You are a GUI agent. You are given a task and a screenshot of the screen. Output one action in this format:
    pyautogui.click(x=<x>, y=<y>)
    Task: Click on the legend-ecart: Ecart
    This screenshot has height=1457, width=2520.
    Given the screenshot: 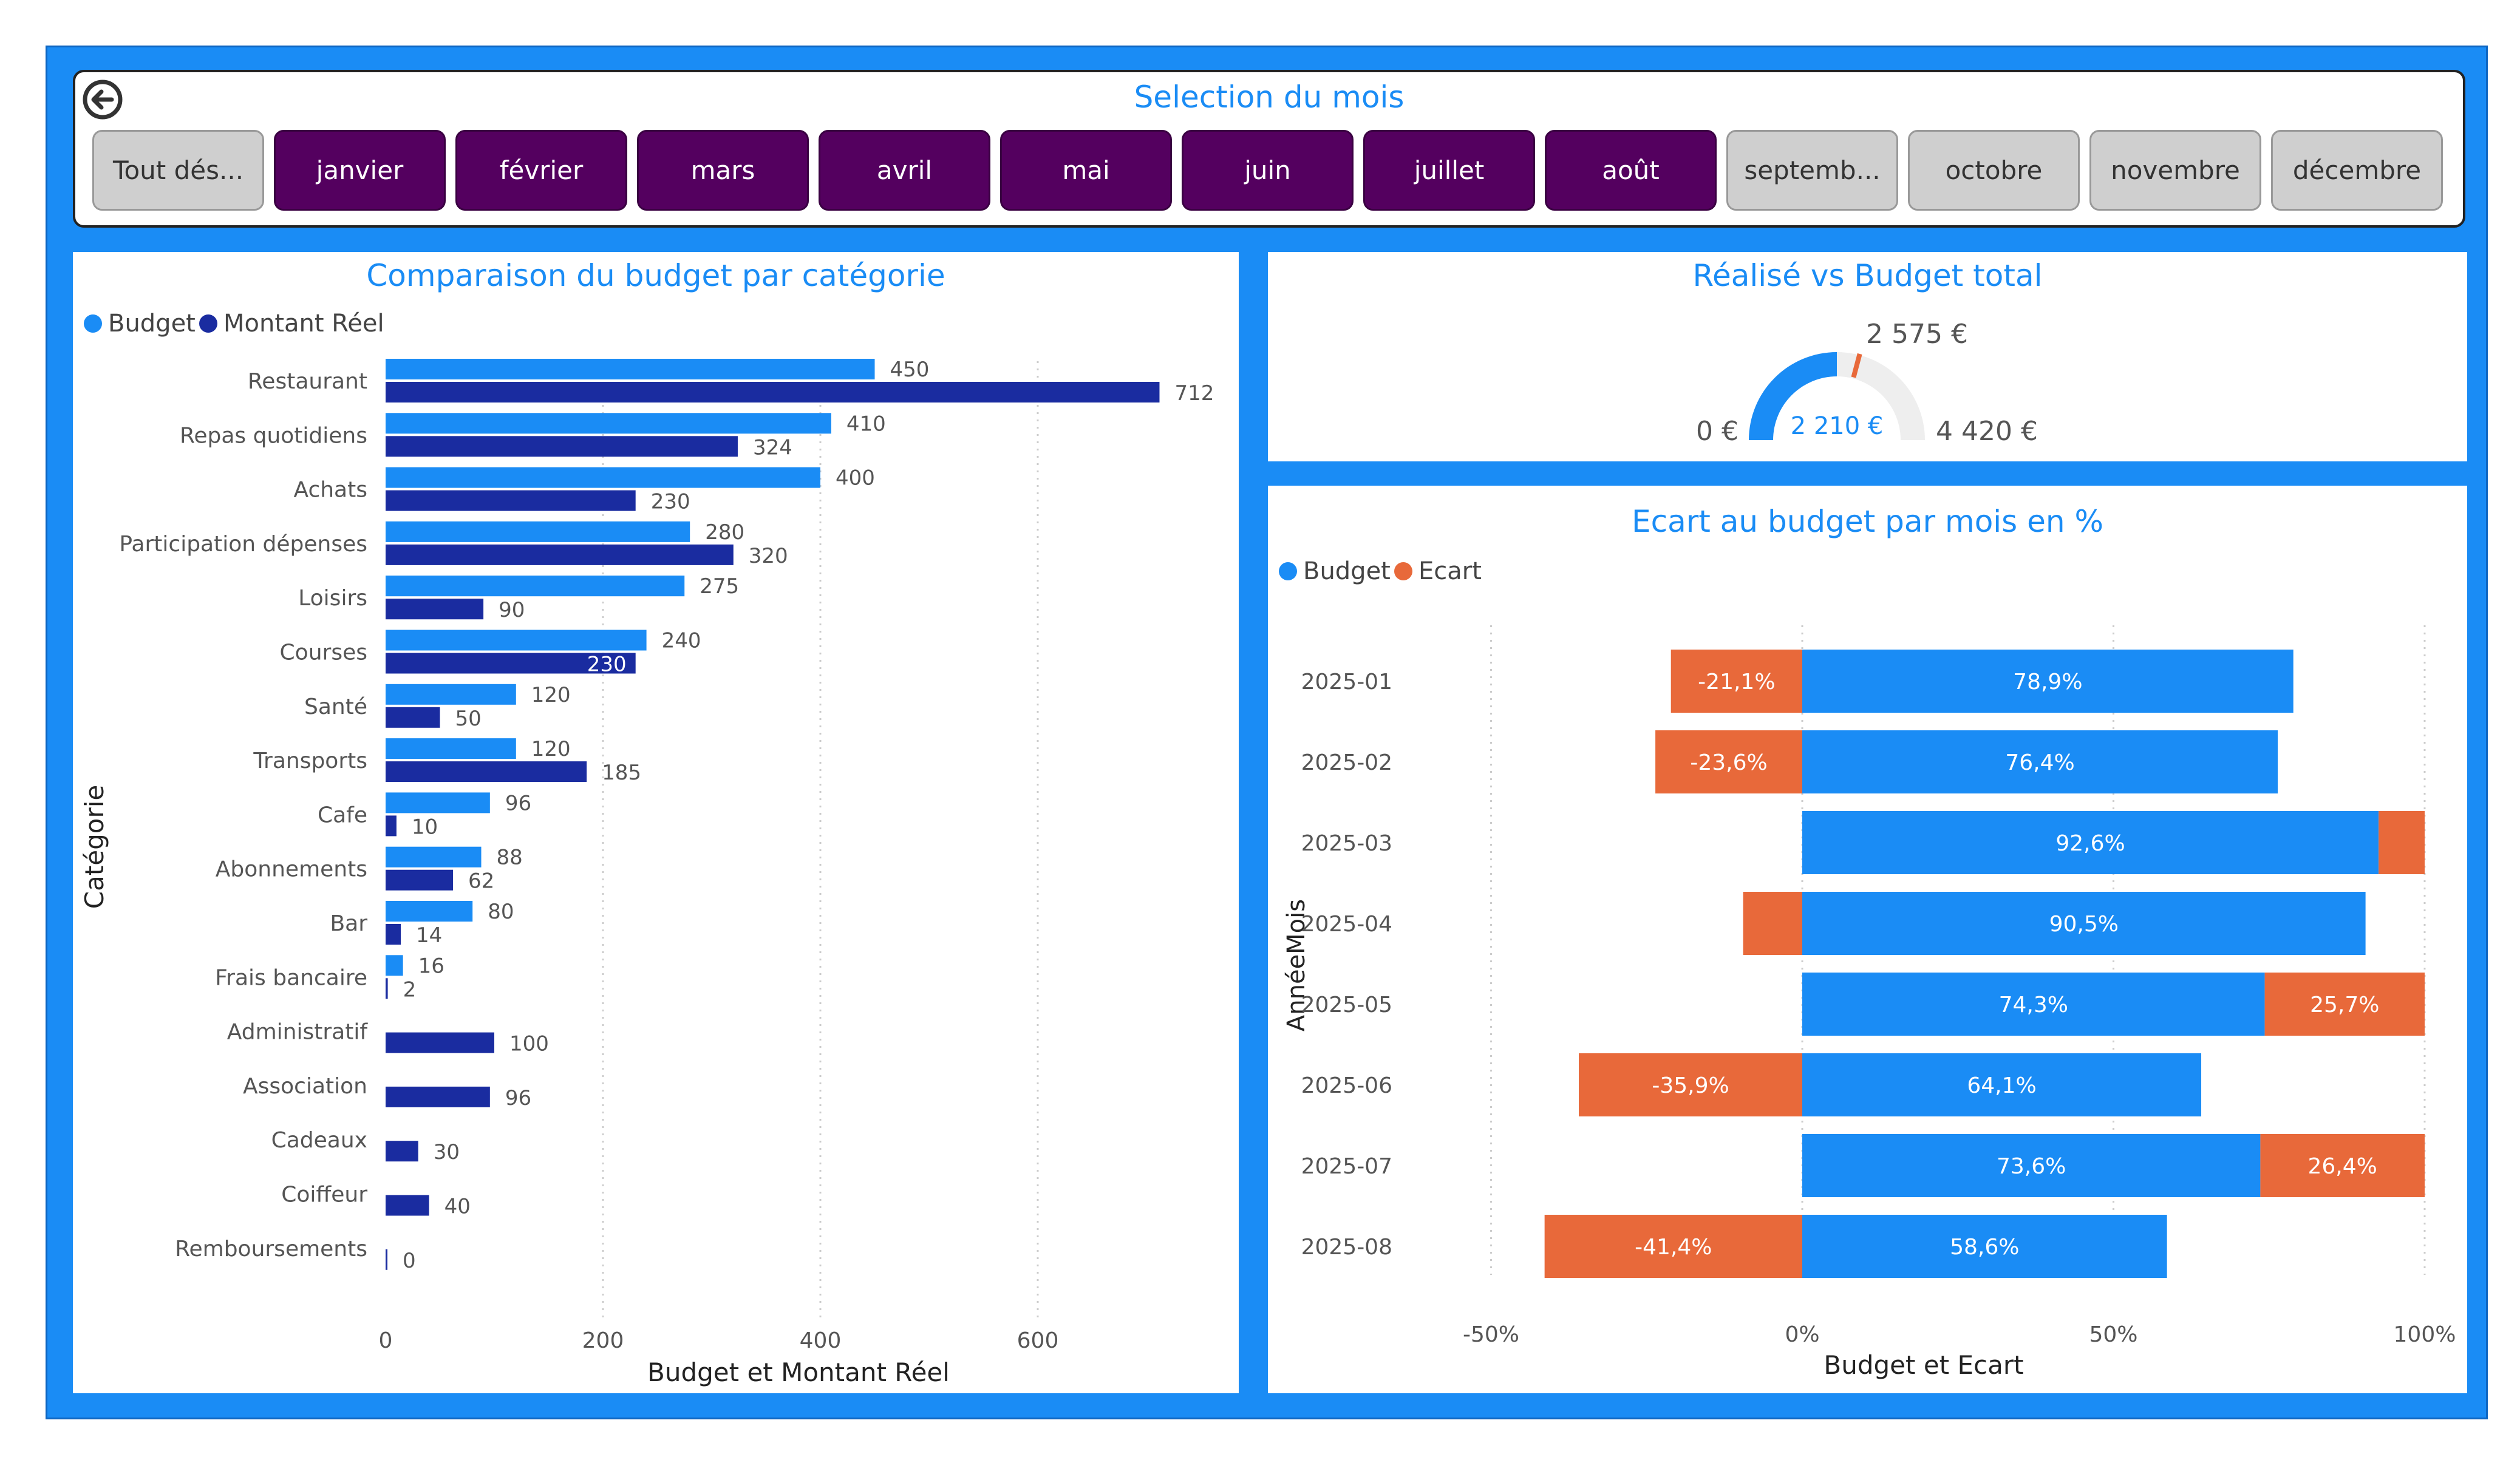 What is the action you would take?
    pyautogui.click(x=1438, y=571)
    